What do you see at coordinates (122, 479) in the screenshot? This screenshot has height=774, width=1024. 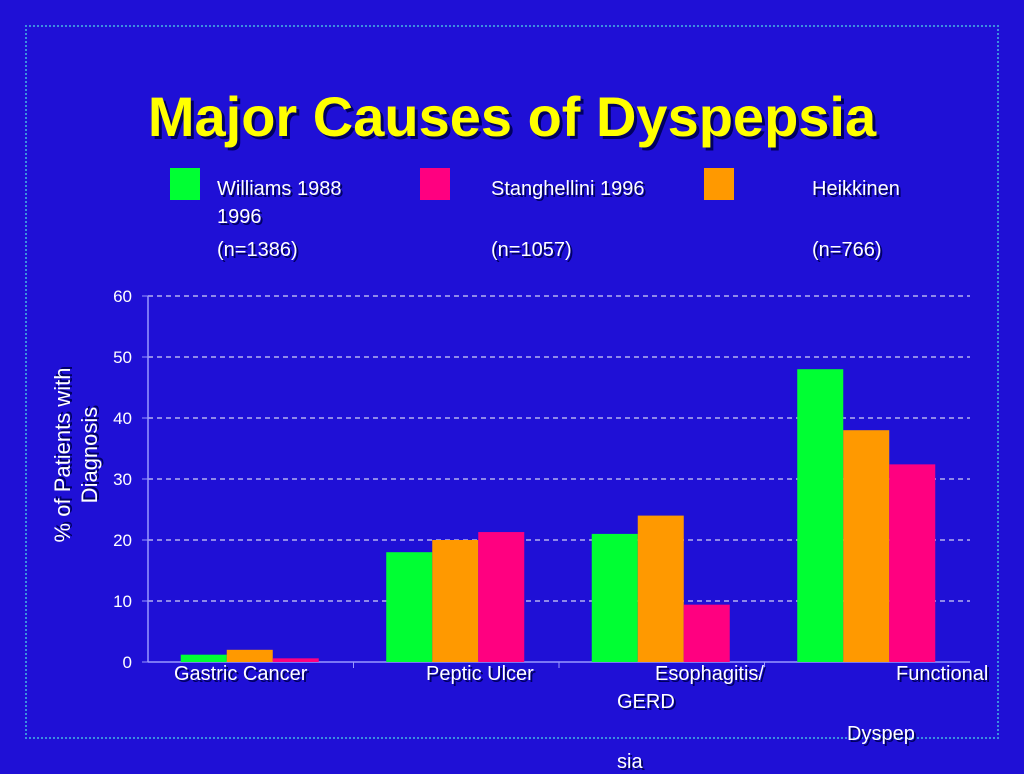 I see `y-tick-label-30: 30` at bounding box center [122, 479].